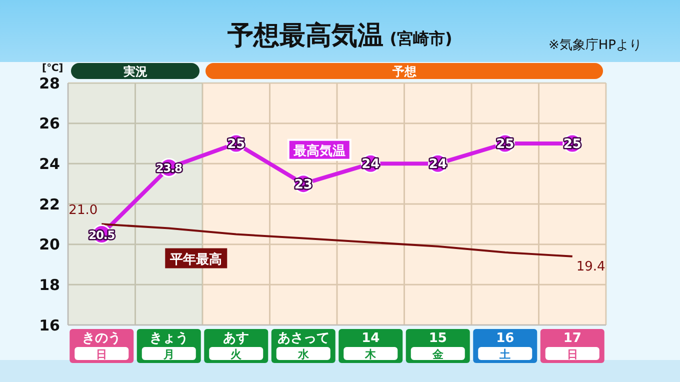 The width and height of the screenshot is (680, 382). I want to click on y-tick-label: 22, so click(49, 204).